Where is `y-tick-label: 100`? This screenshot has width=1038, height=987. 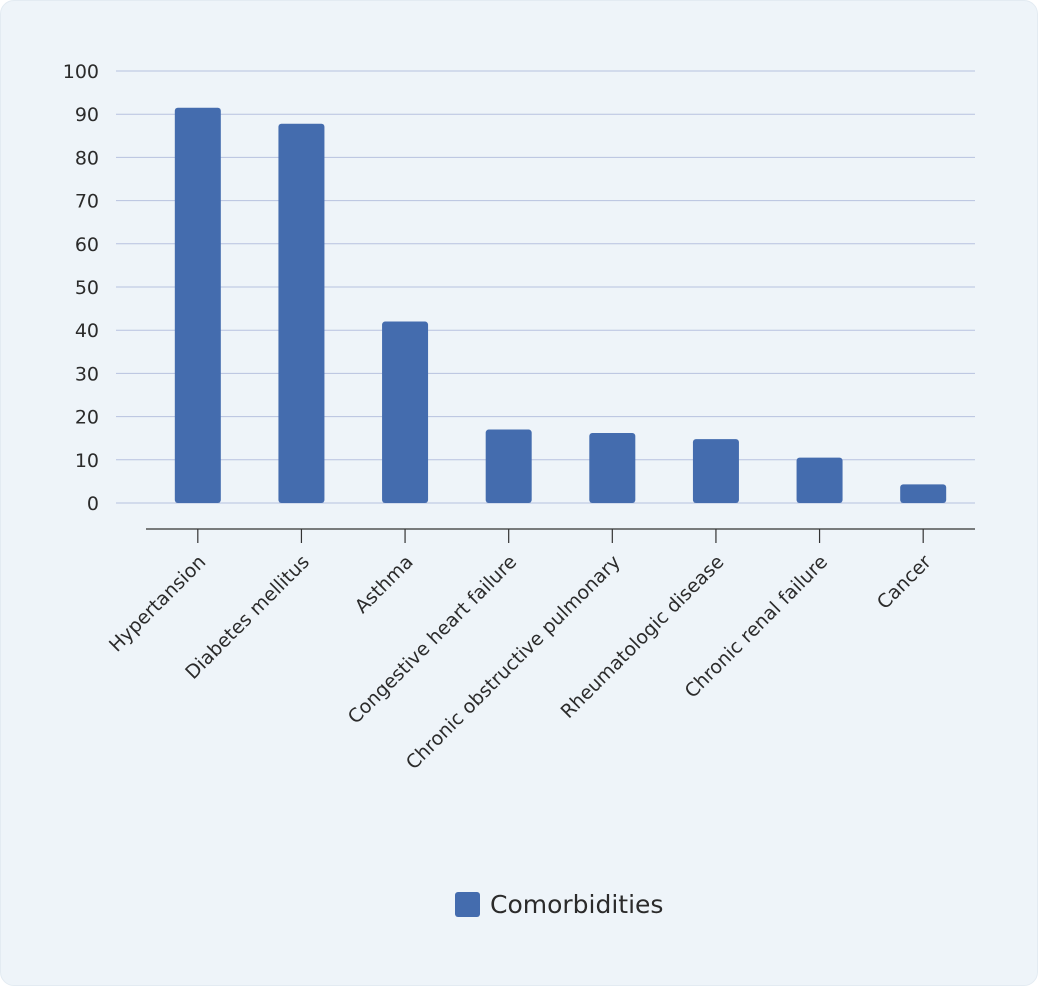
y-tick-label: 100 is located at coordinates (81, 72).